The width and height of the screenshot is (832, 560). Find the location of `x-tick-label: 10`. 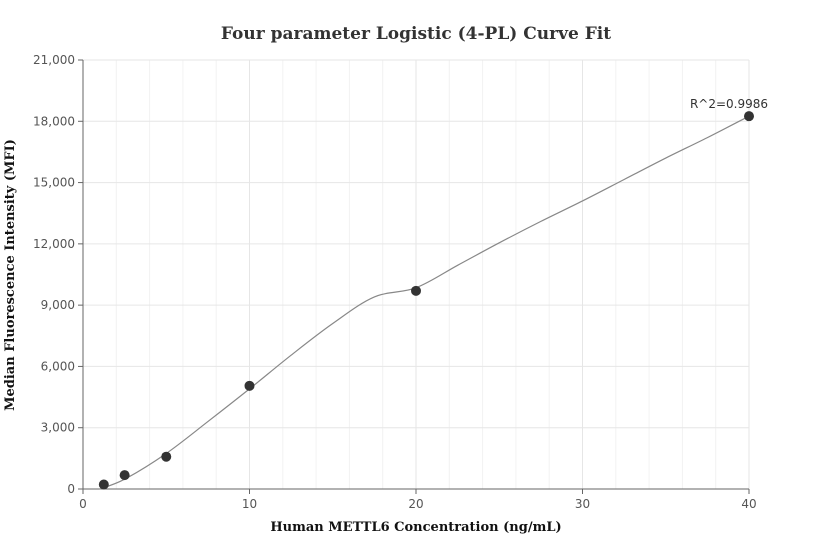

x-tick-label: 10 is located at coordinates (249, 504).